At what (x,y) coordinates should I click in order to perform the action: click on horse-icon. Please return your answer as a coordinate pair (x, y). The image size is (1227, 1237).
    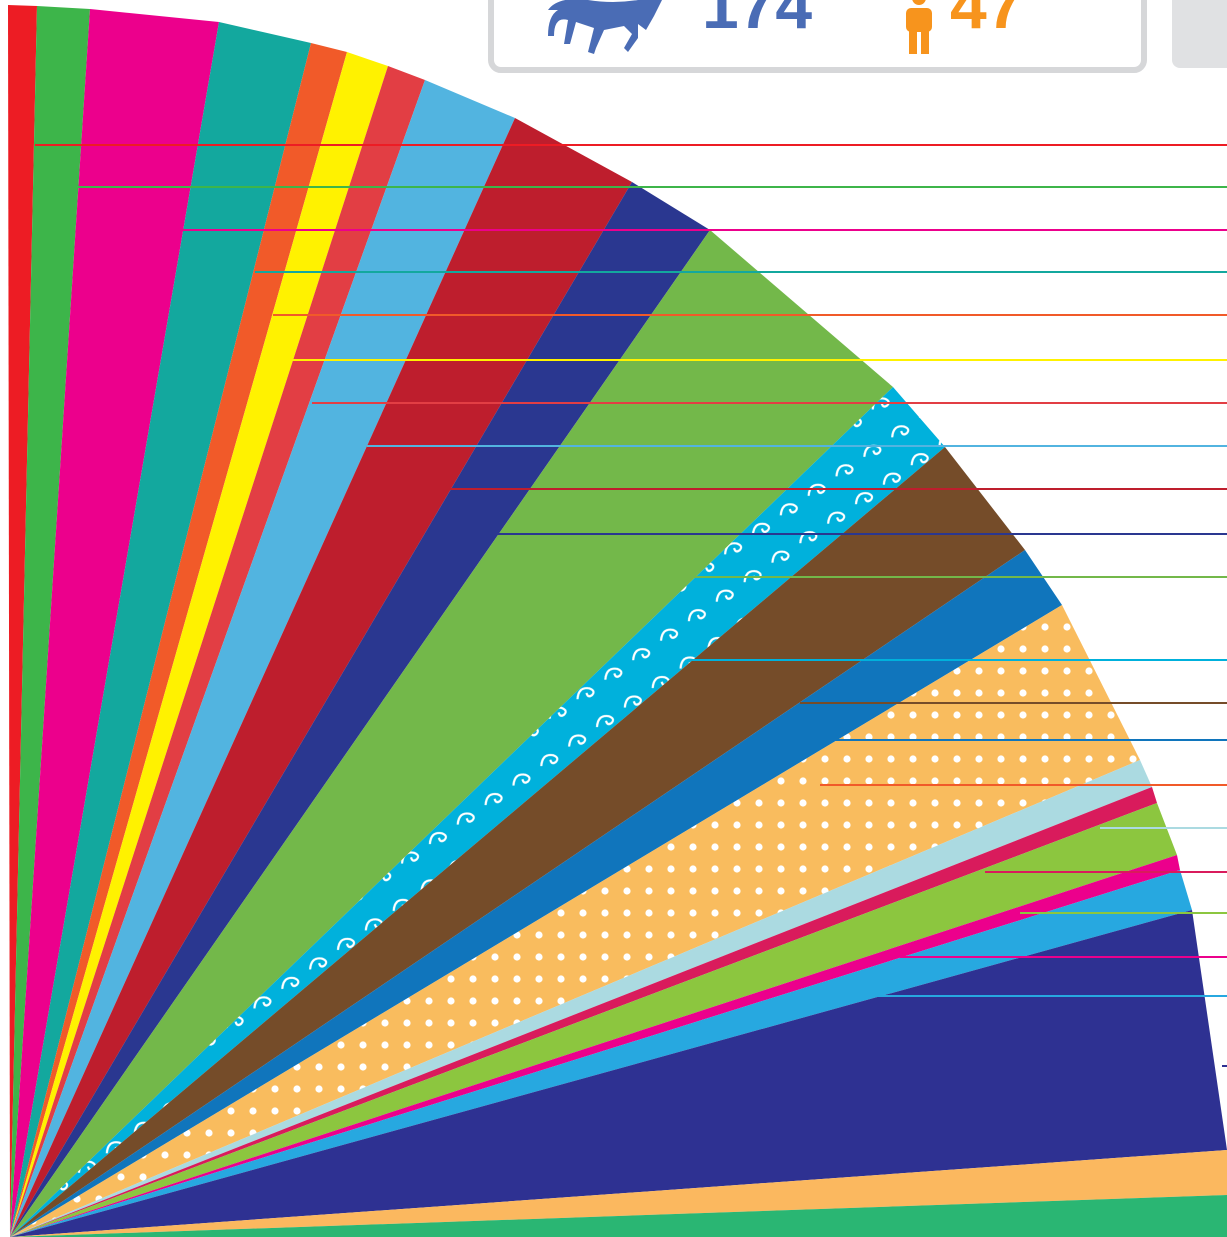
    Looking at the image, I should click on (605, 27).